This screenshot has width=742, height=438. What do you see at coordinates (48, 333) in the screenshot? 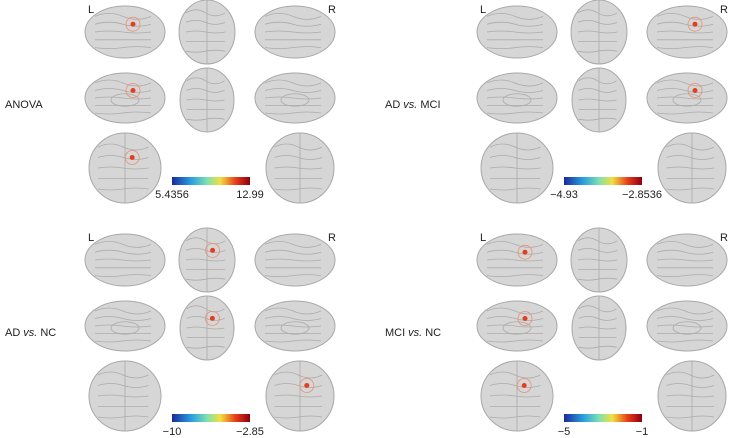
I see `label-part: NC` at bounding box center [48, 333].